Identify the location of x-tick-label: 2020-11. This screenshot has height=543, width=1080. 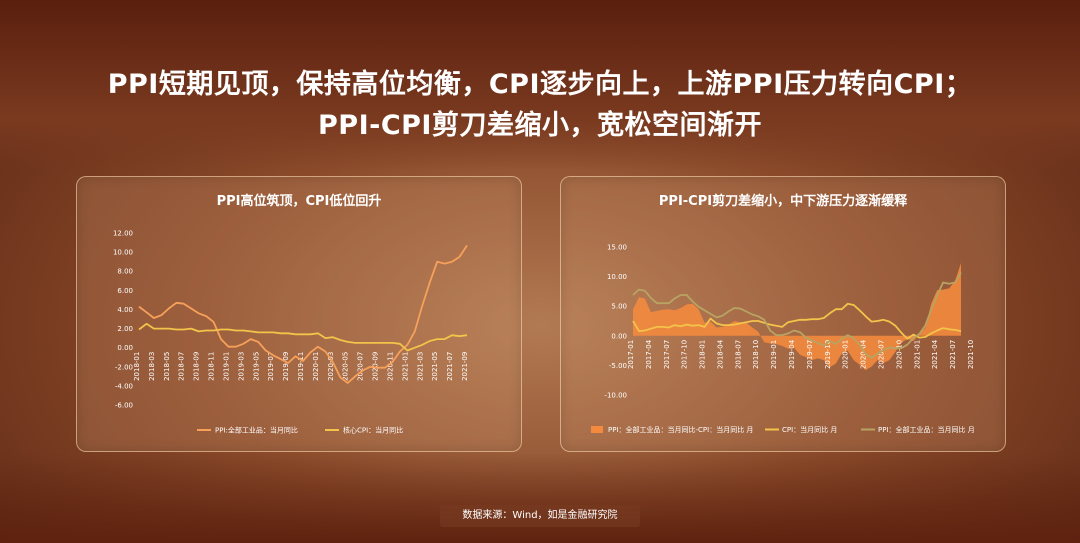
(390, 366).